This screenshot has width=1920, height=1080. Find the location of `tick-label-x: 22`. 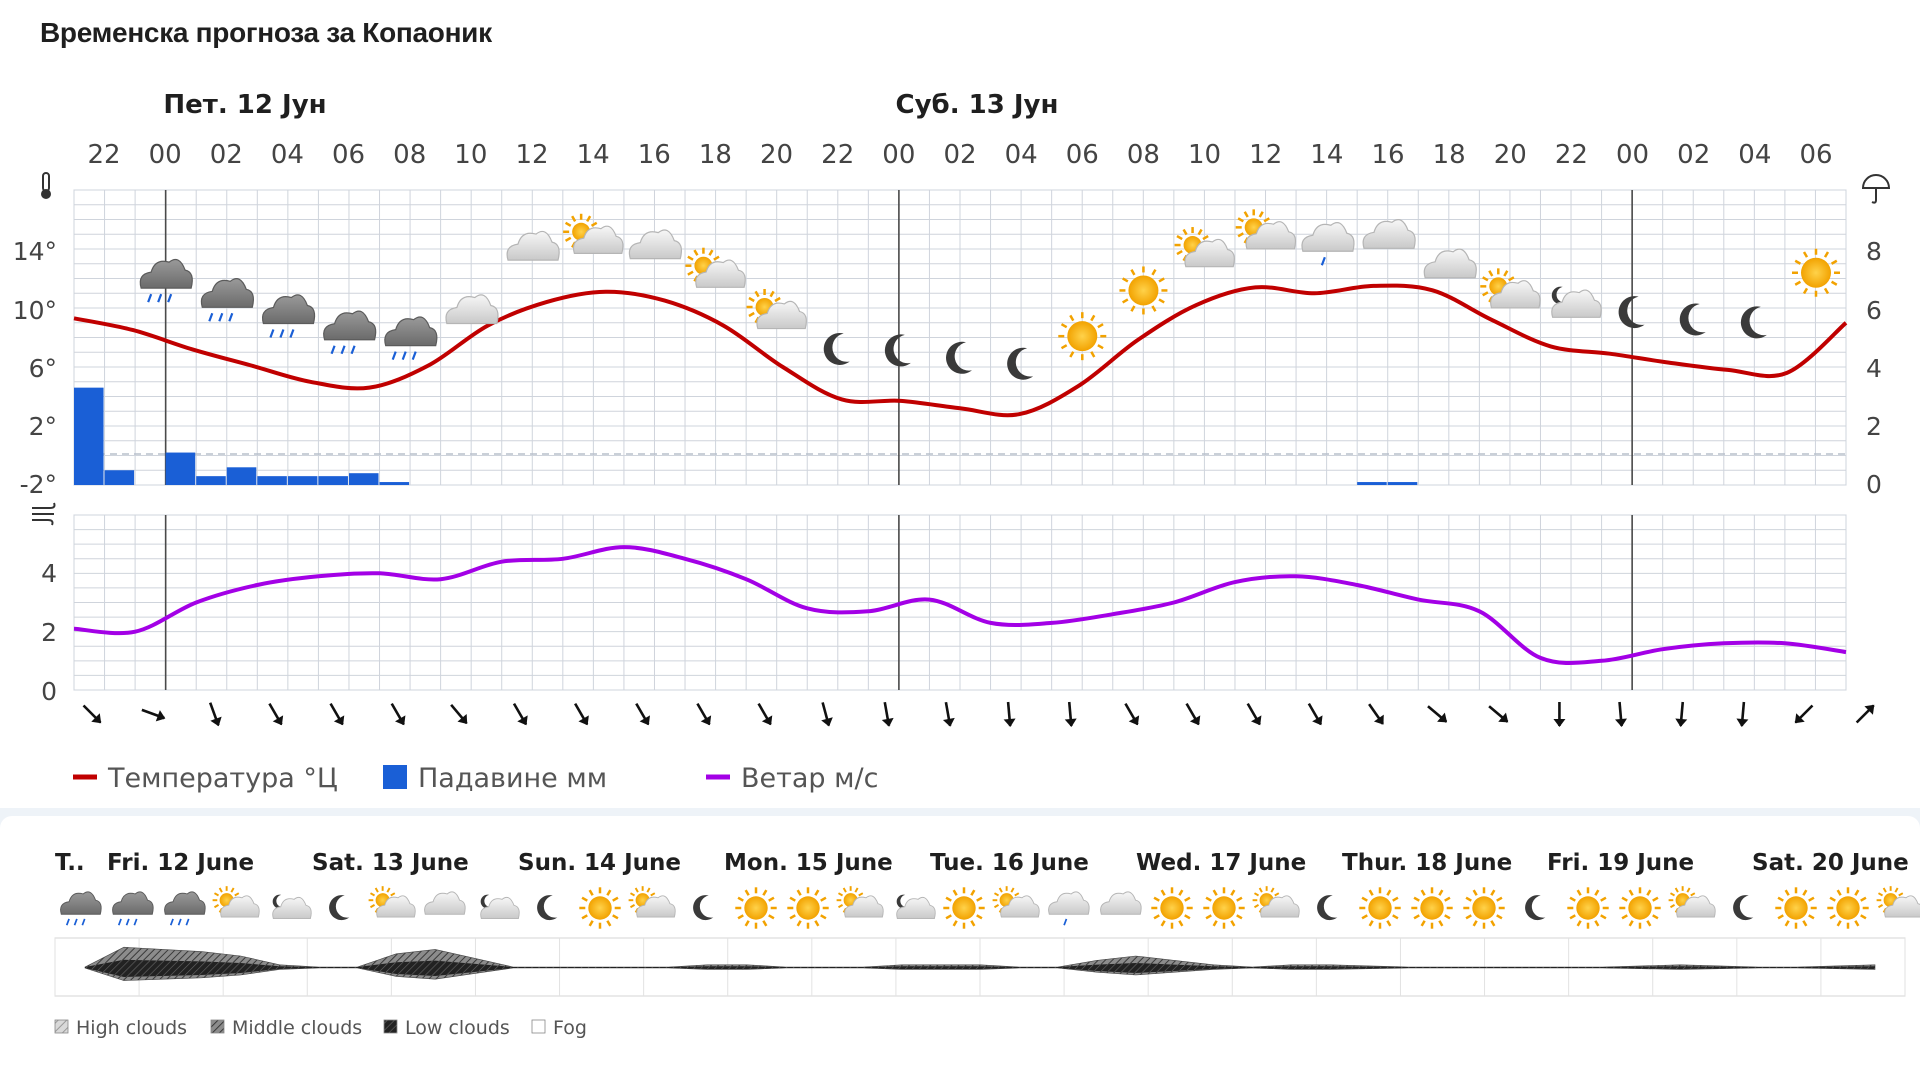

tick-label-x: 22 is located at coordinates (1571, 155).